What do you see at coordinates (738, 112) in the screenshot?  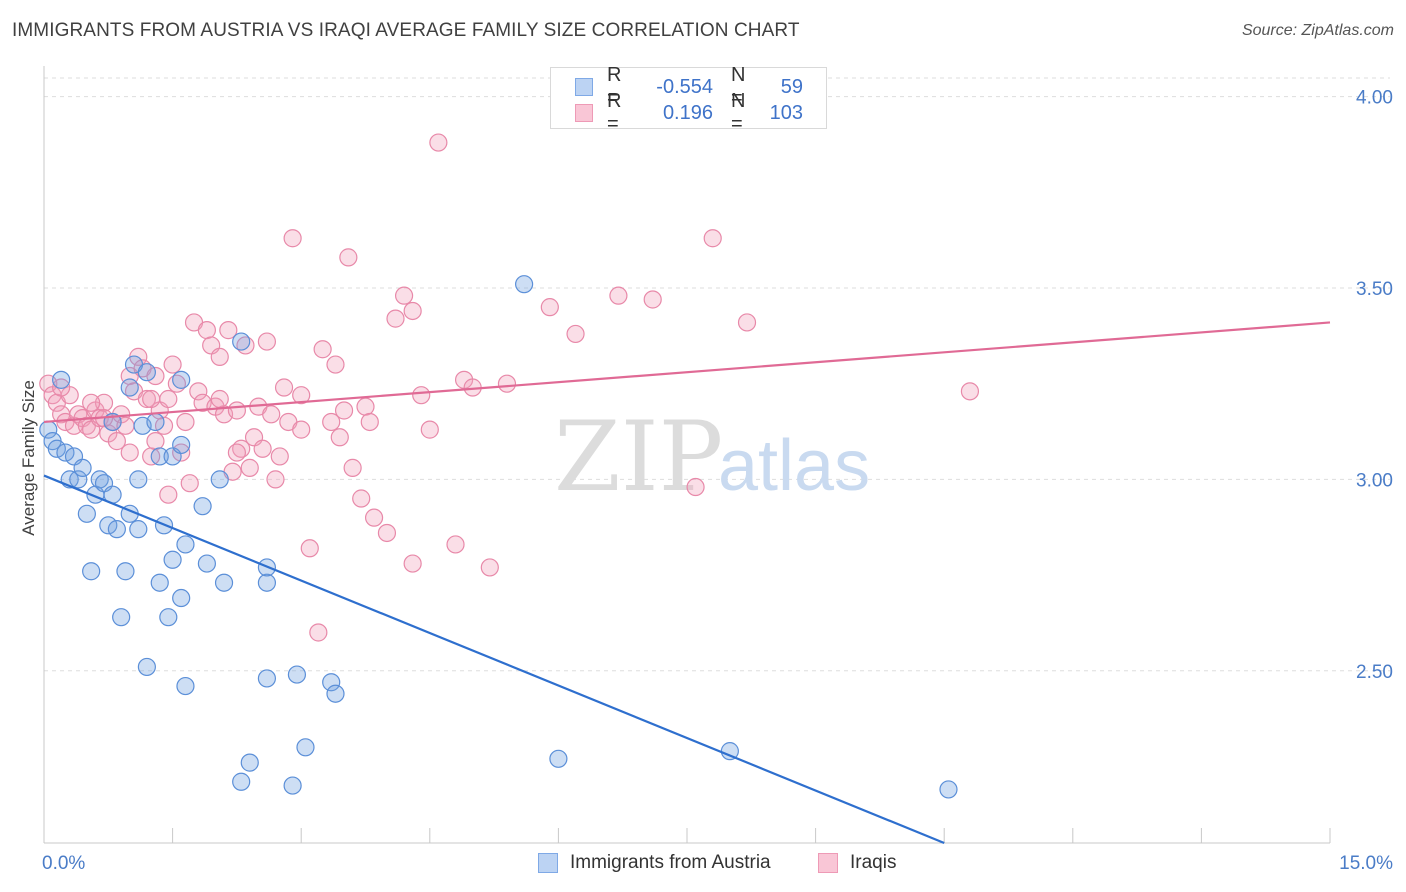 I see `legend-n-key: N =` at bounding box center [738, 112].